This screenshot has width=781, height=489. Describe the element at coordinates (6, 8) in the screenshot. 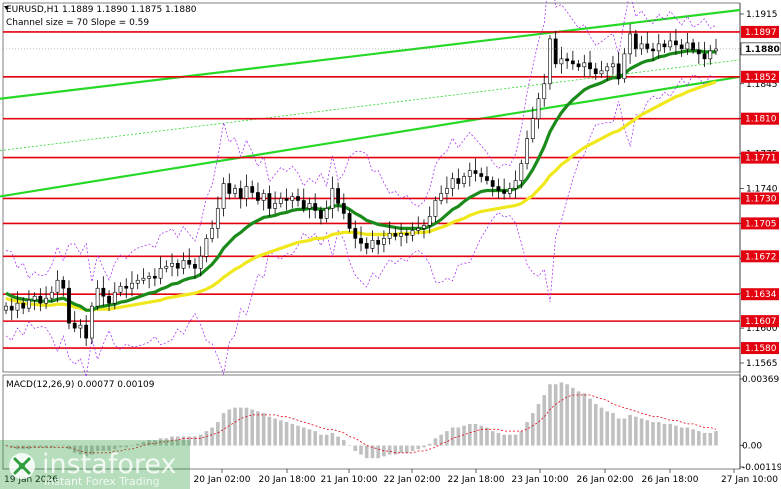

I see `symbol-menu-icon` at that location.